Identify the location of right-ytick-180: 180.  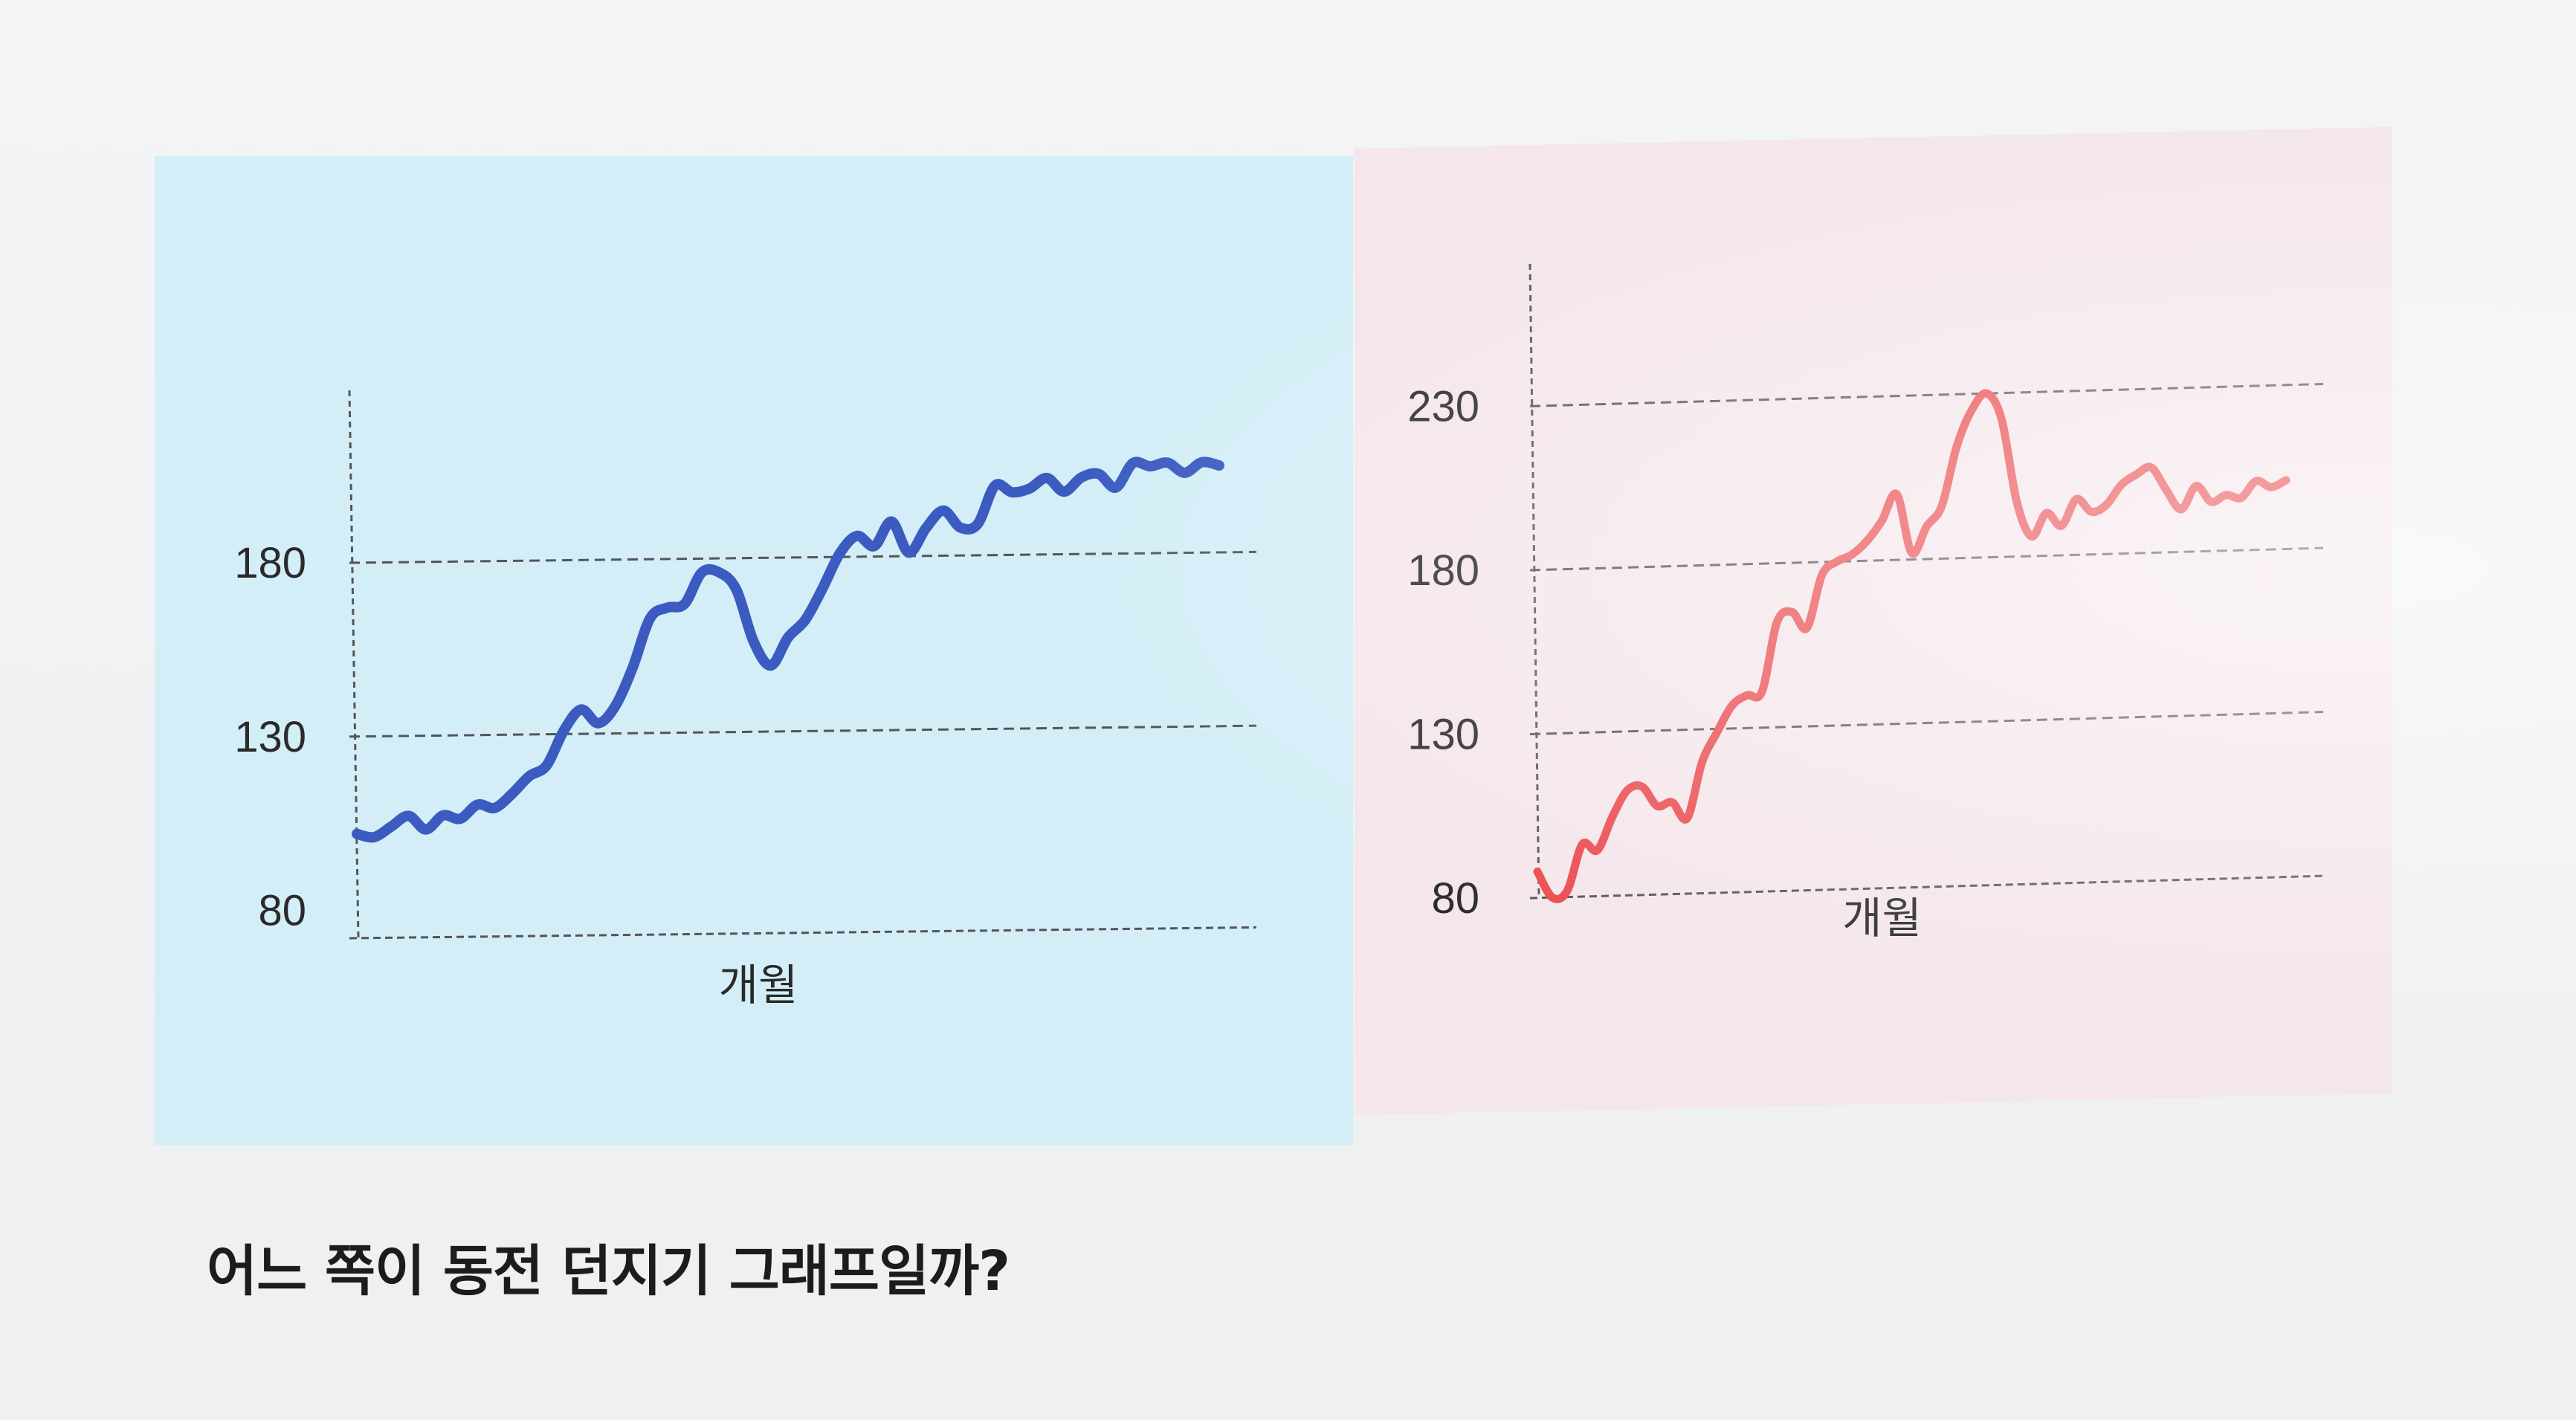
(1443, 570).